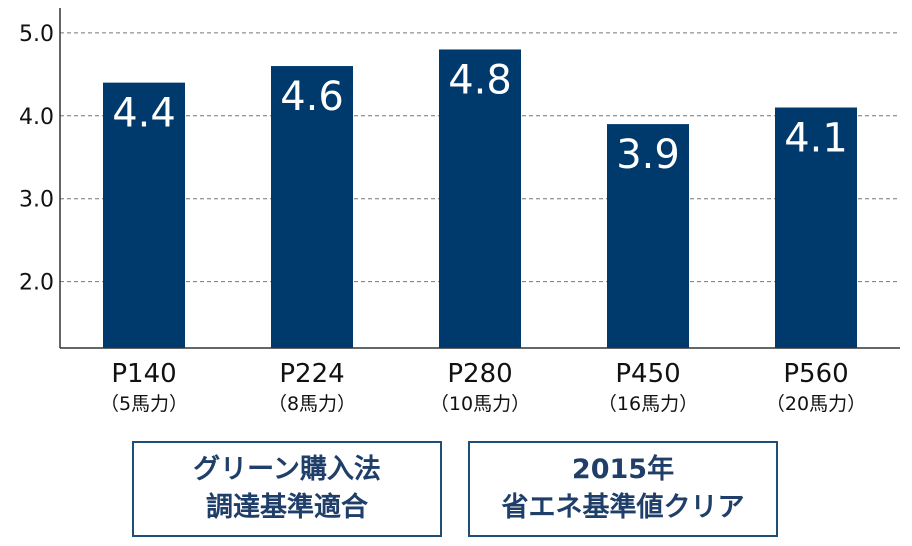 The height and width of the screenshot is (546, 912). I want to click on badge-1-line1: グリーン購入法, so click(287, 469).